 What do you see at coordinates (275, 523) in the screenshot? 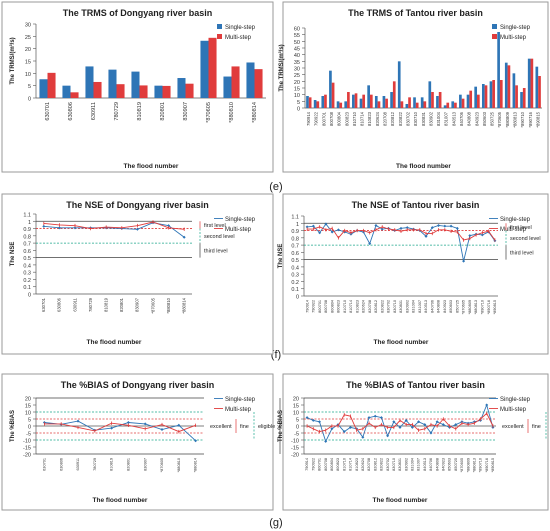
I see `panel-label-g: (g)` at bounding box center [275, 523].